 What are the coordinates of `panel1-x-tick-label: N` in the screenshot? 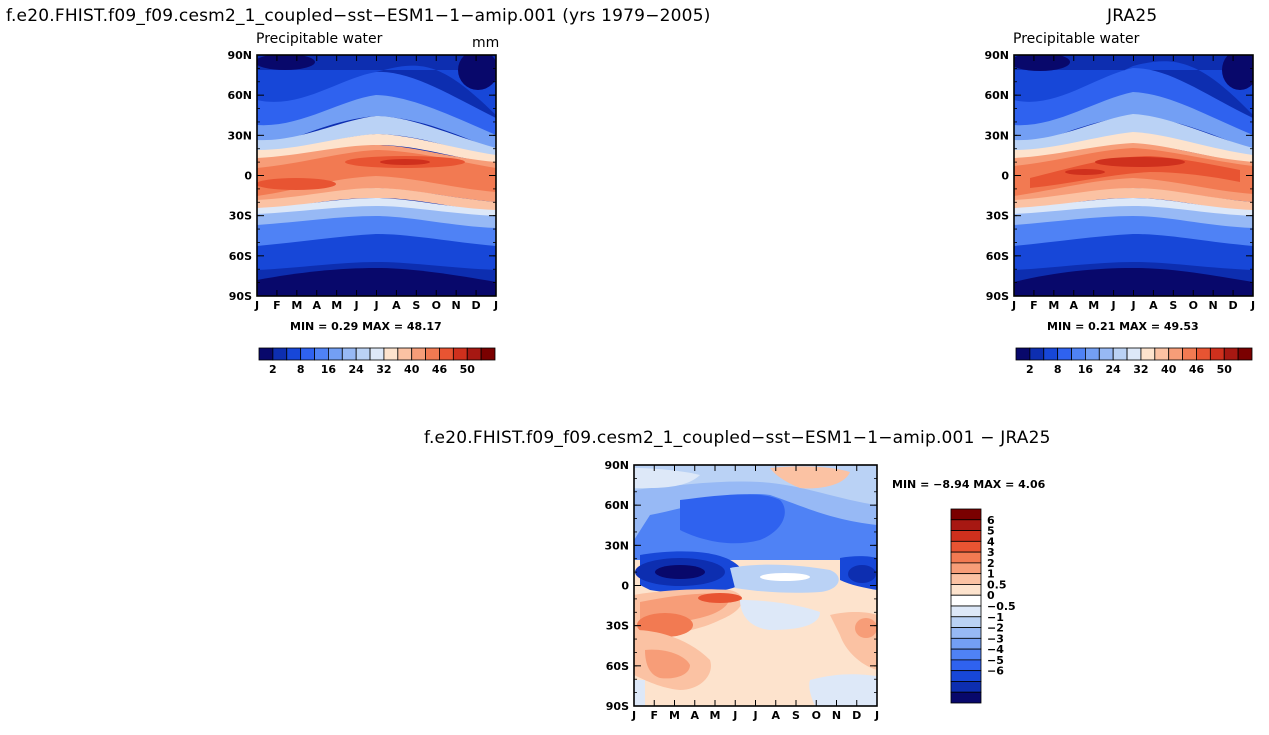 It's located at (456, 305).